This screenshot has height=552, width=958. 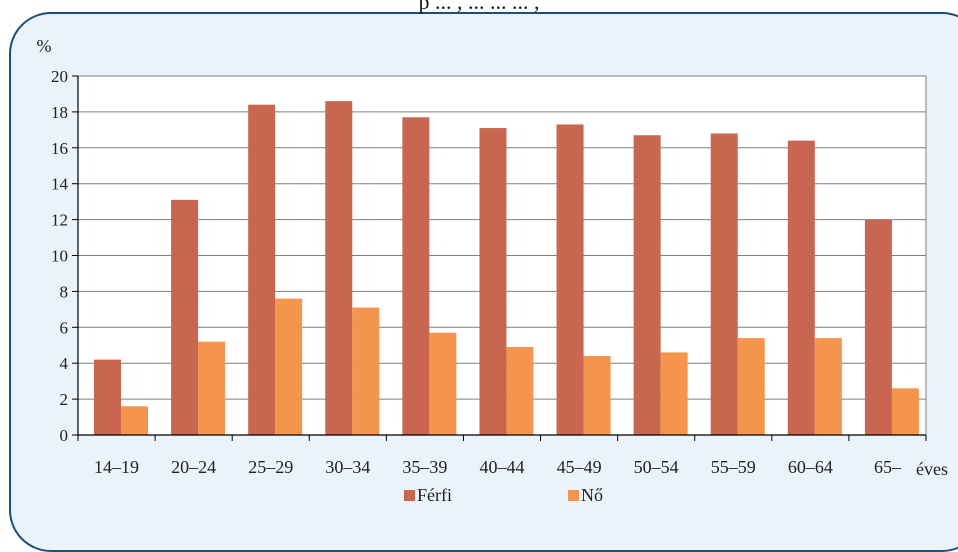 I want to click on x-tick-label: 20–24, so click(x=193, y=467).